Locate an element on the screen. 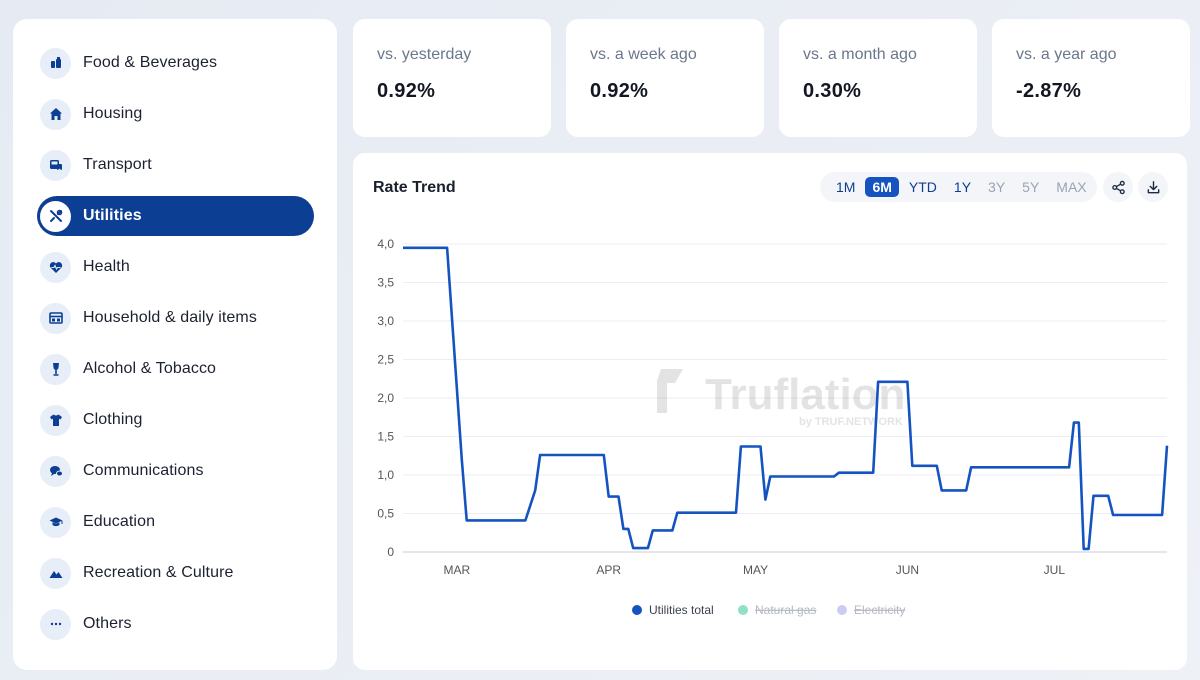 The width and height of the screenshot is (1200, 680). sidebar-item-label: Education is located at coordinates (119, 521).